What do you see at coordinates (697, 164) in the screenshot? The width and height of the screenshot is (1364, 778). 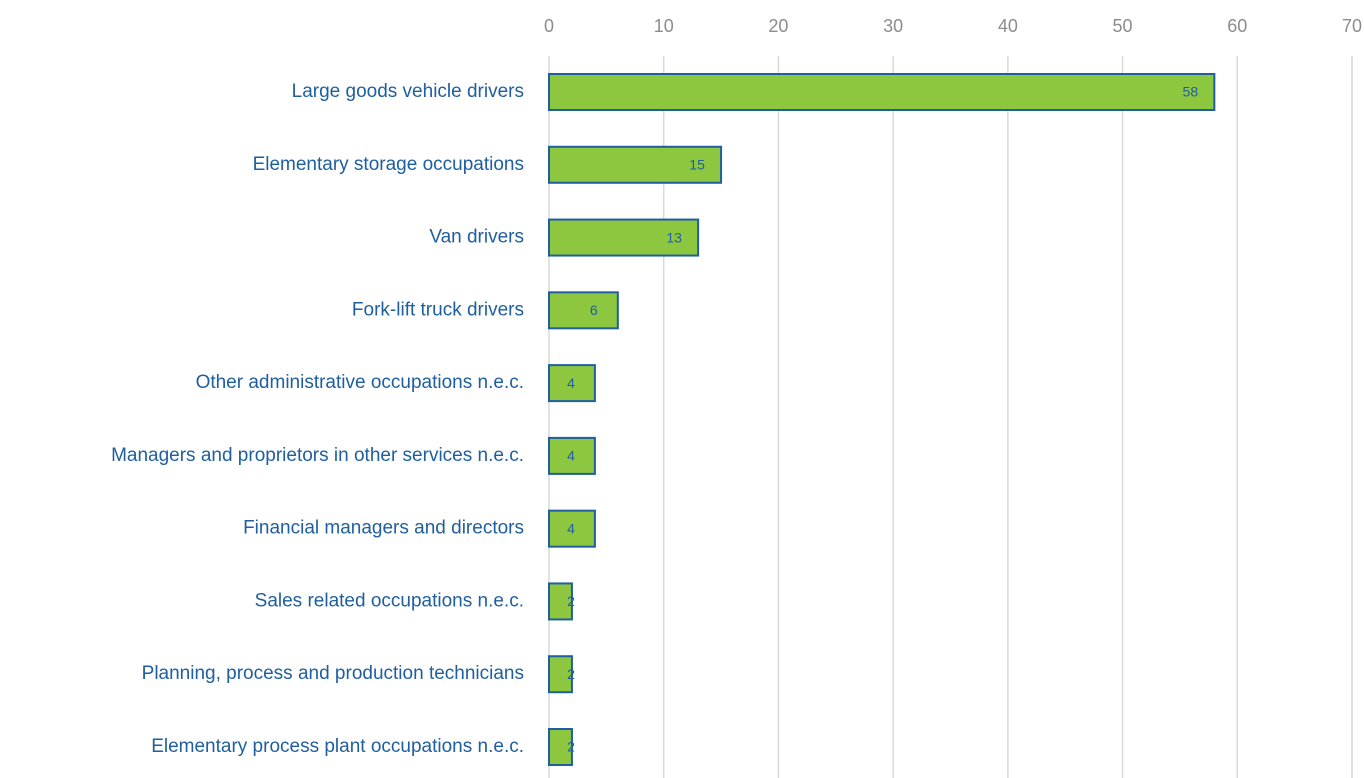 I see `data-label: 15` at bounding box center [697, 164].